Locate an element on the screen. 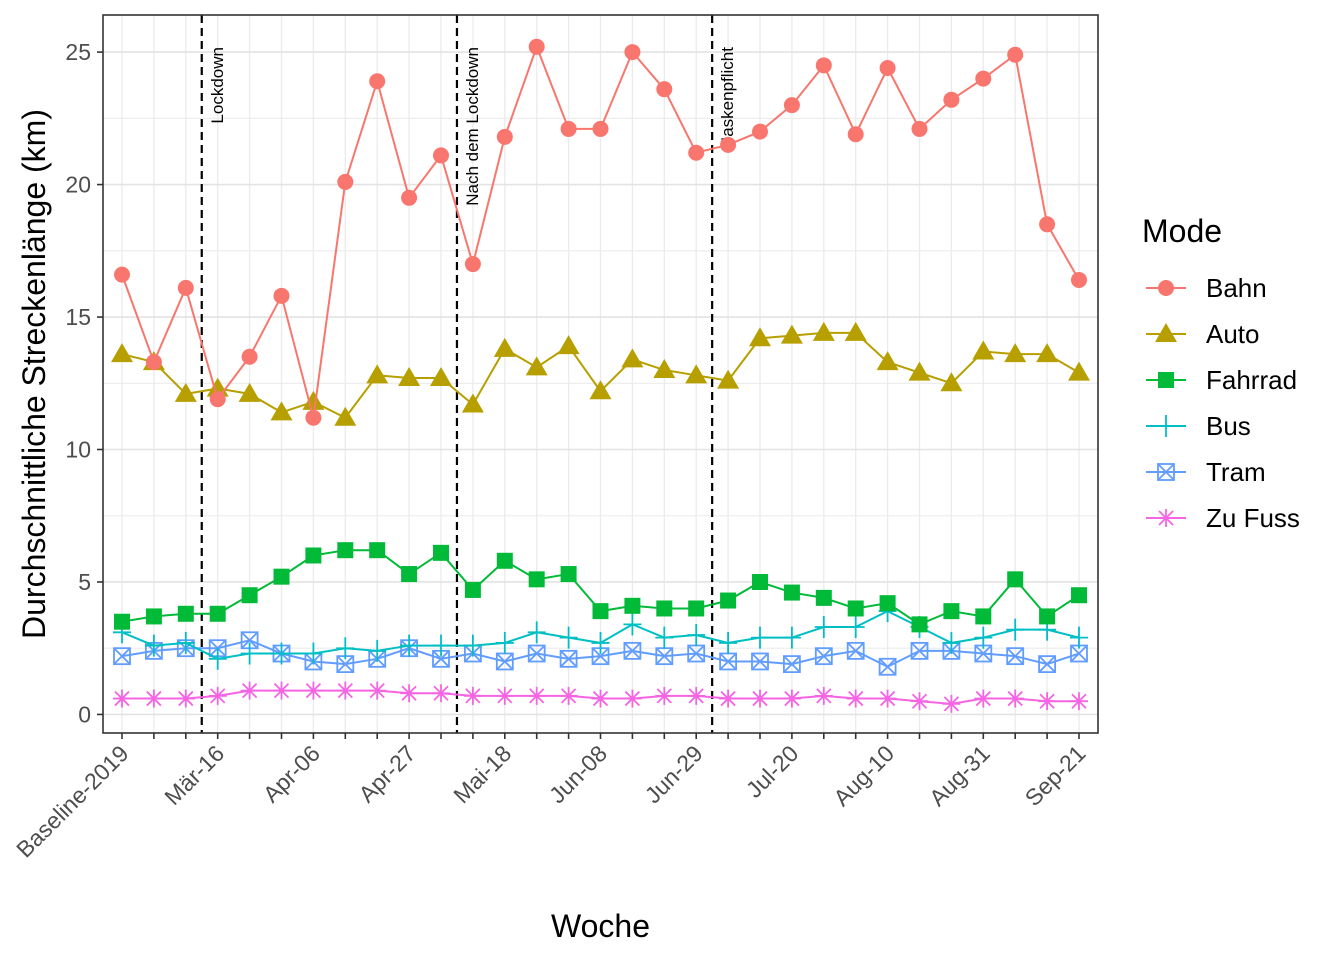 The image size is (1344, 960). legend-label: Tram is located at coordinates (1236, 472).